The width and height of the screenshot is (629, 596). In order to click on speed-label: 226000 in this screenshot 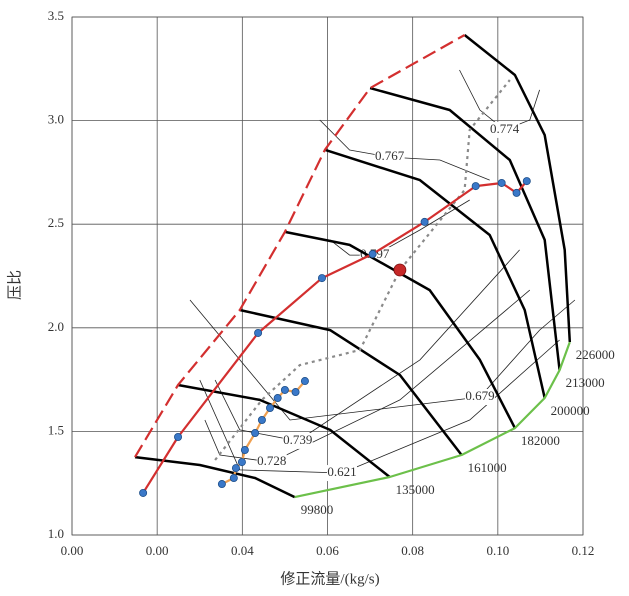, I will do `click(595, 354)`.